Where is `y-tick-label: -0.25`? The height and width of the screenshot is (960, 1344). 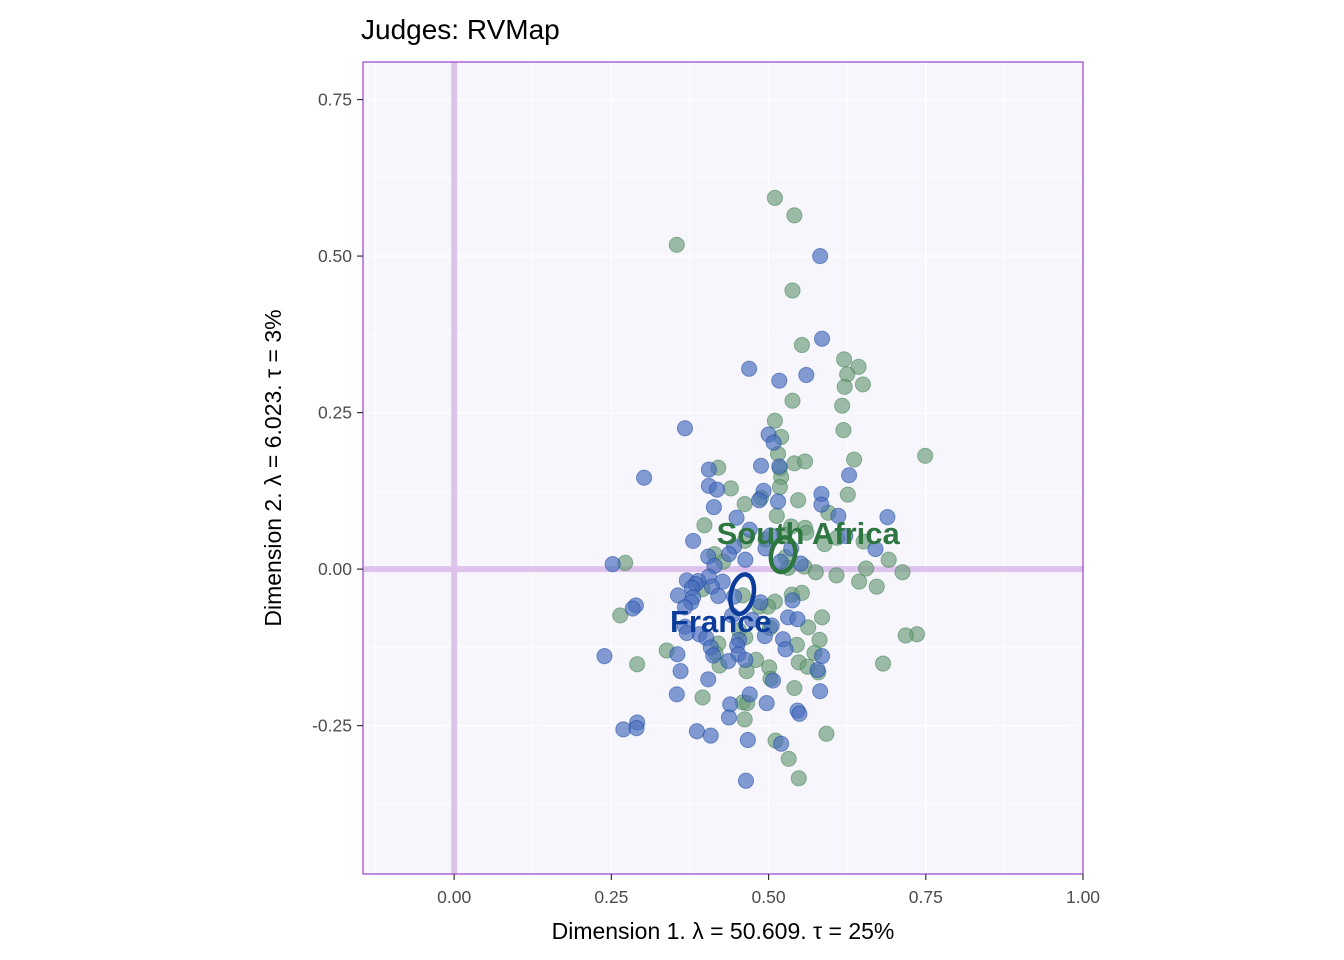
y-tick-label: -0.25 is located at coordinates (332, 726).